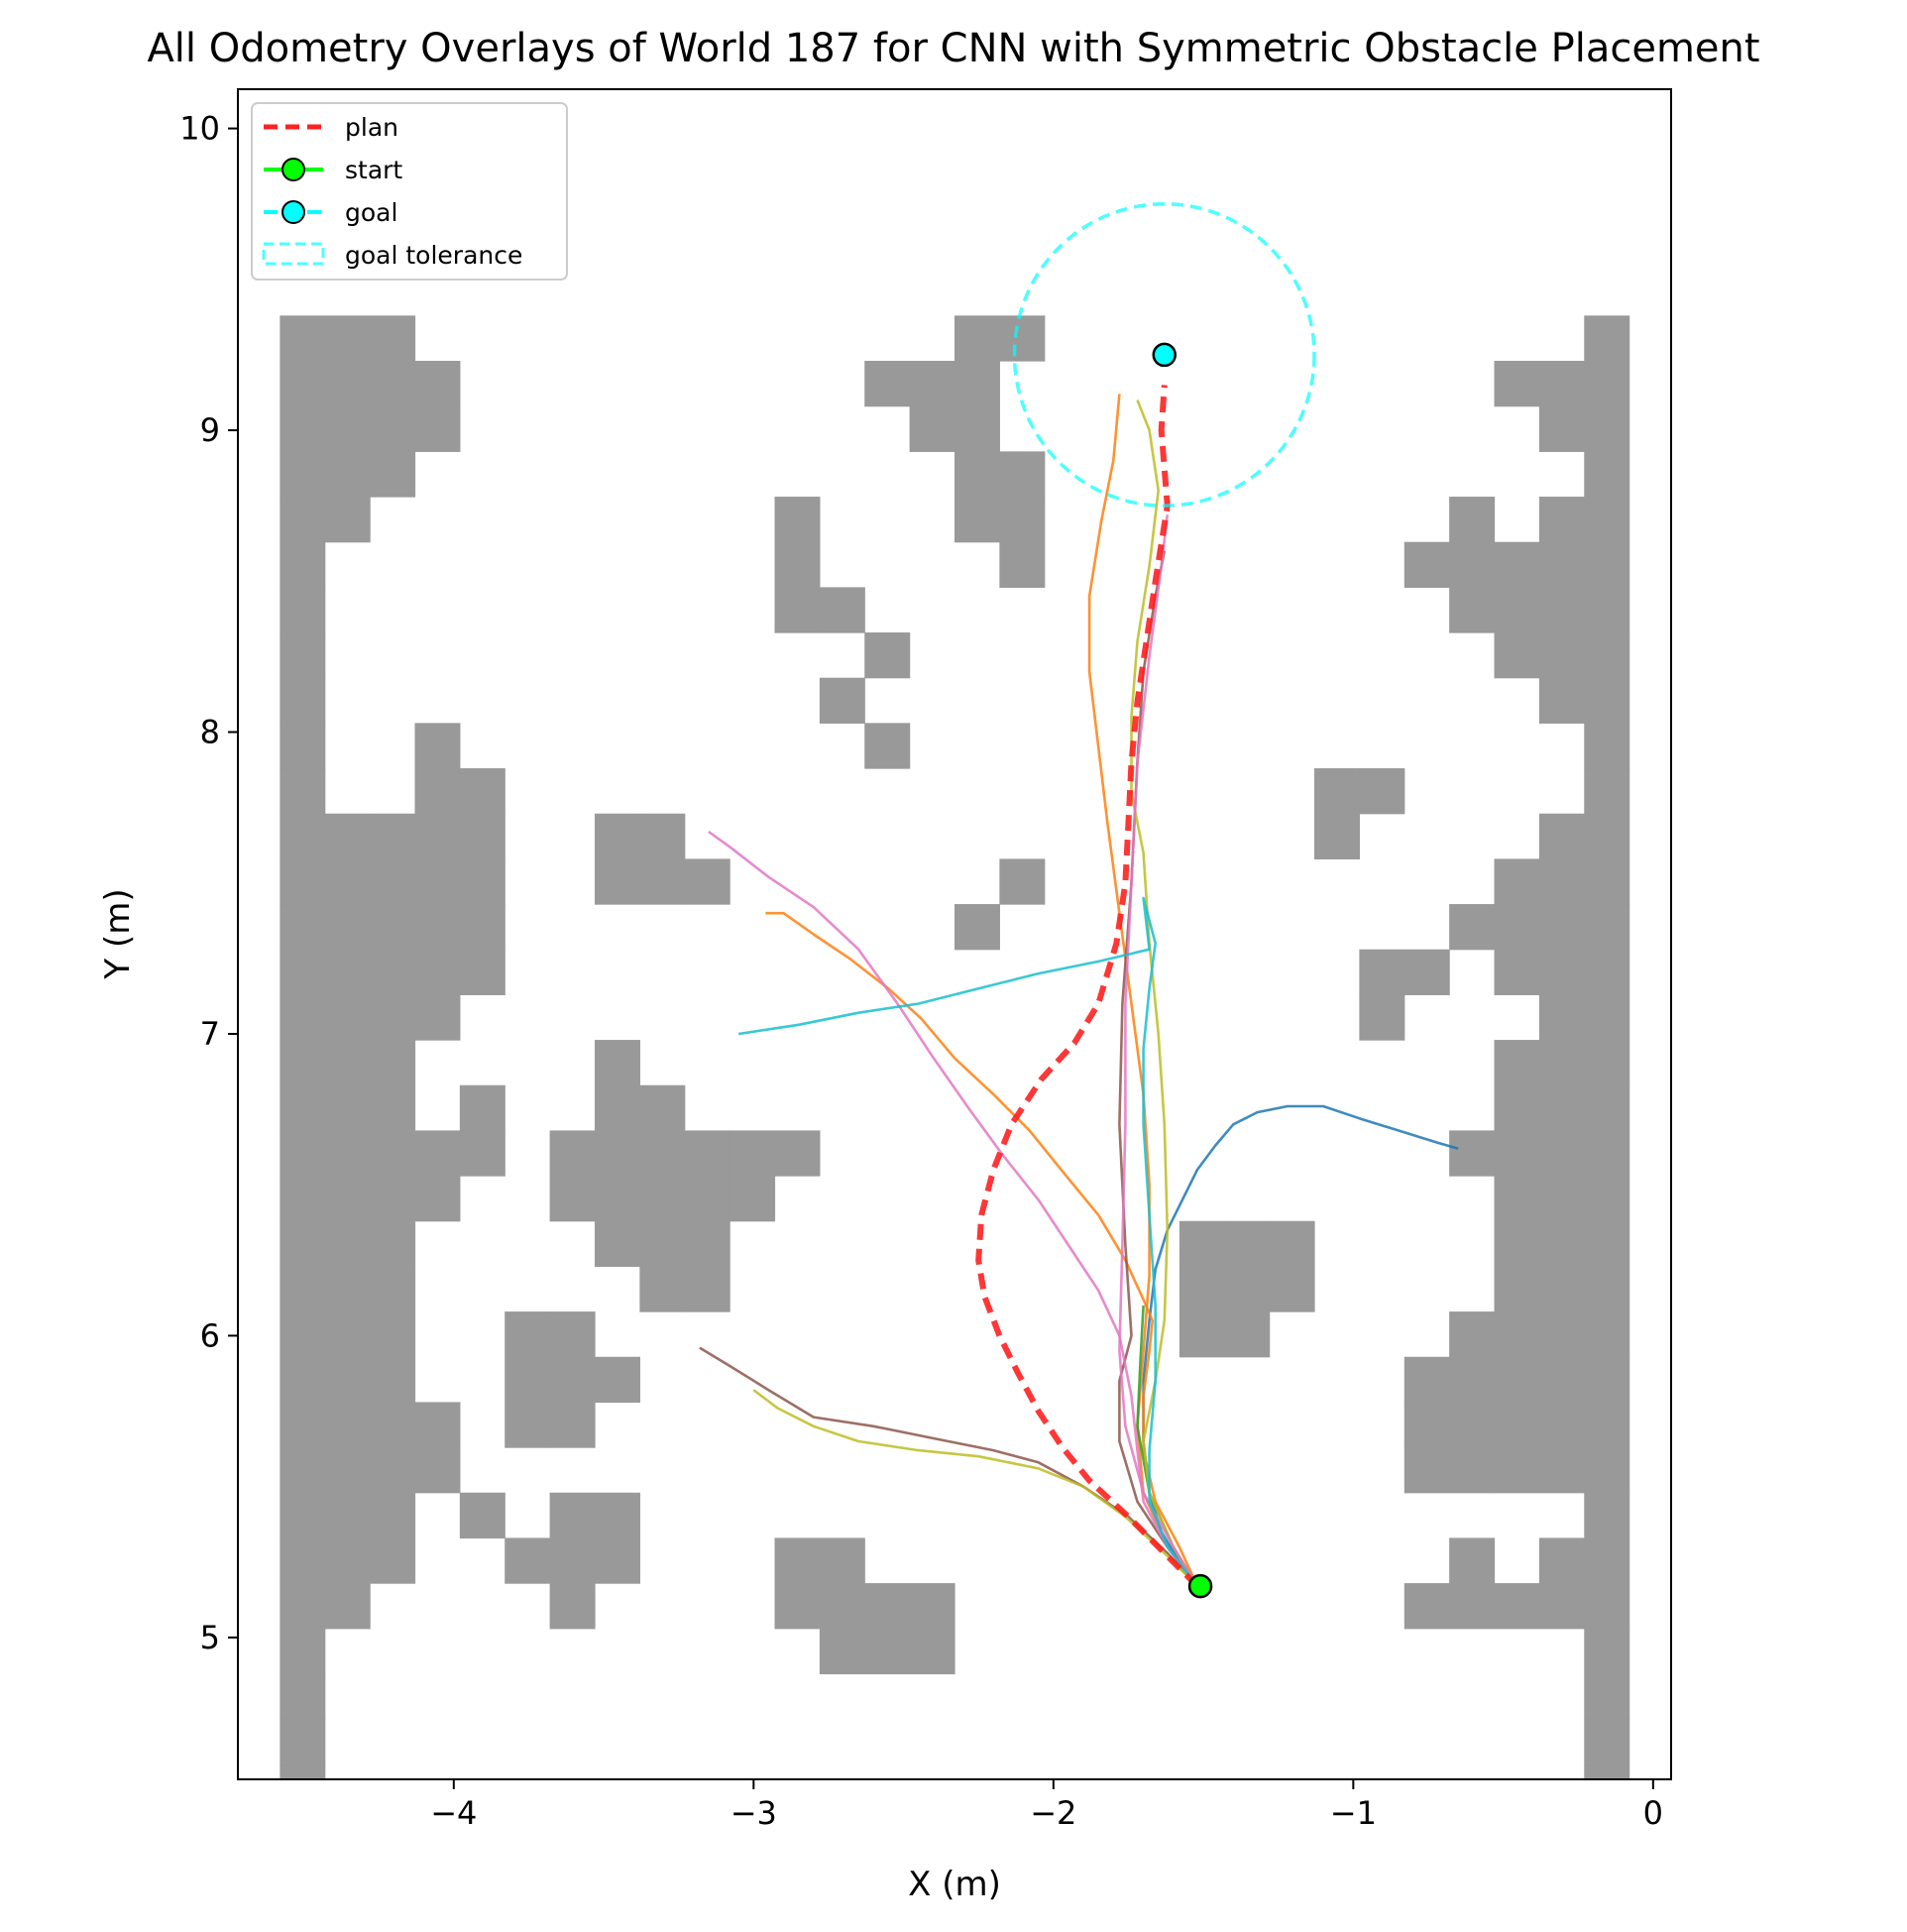  I want to click on y-tick-label: 7, so click(210, 1034).